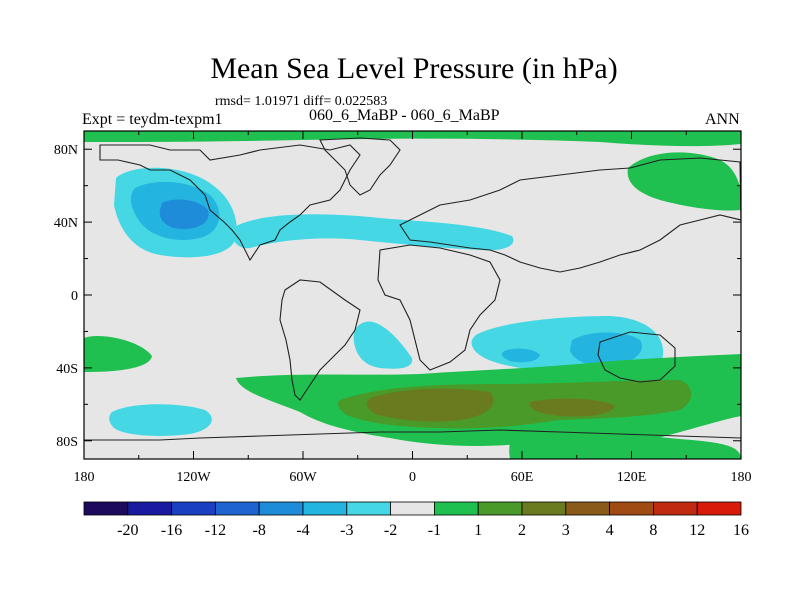  I want to click on north-atlantic-low-band, so click(372, 232).